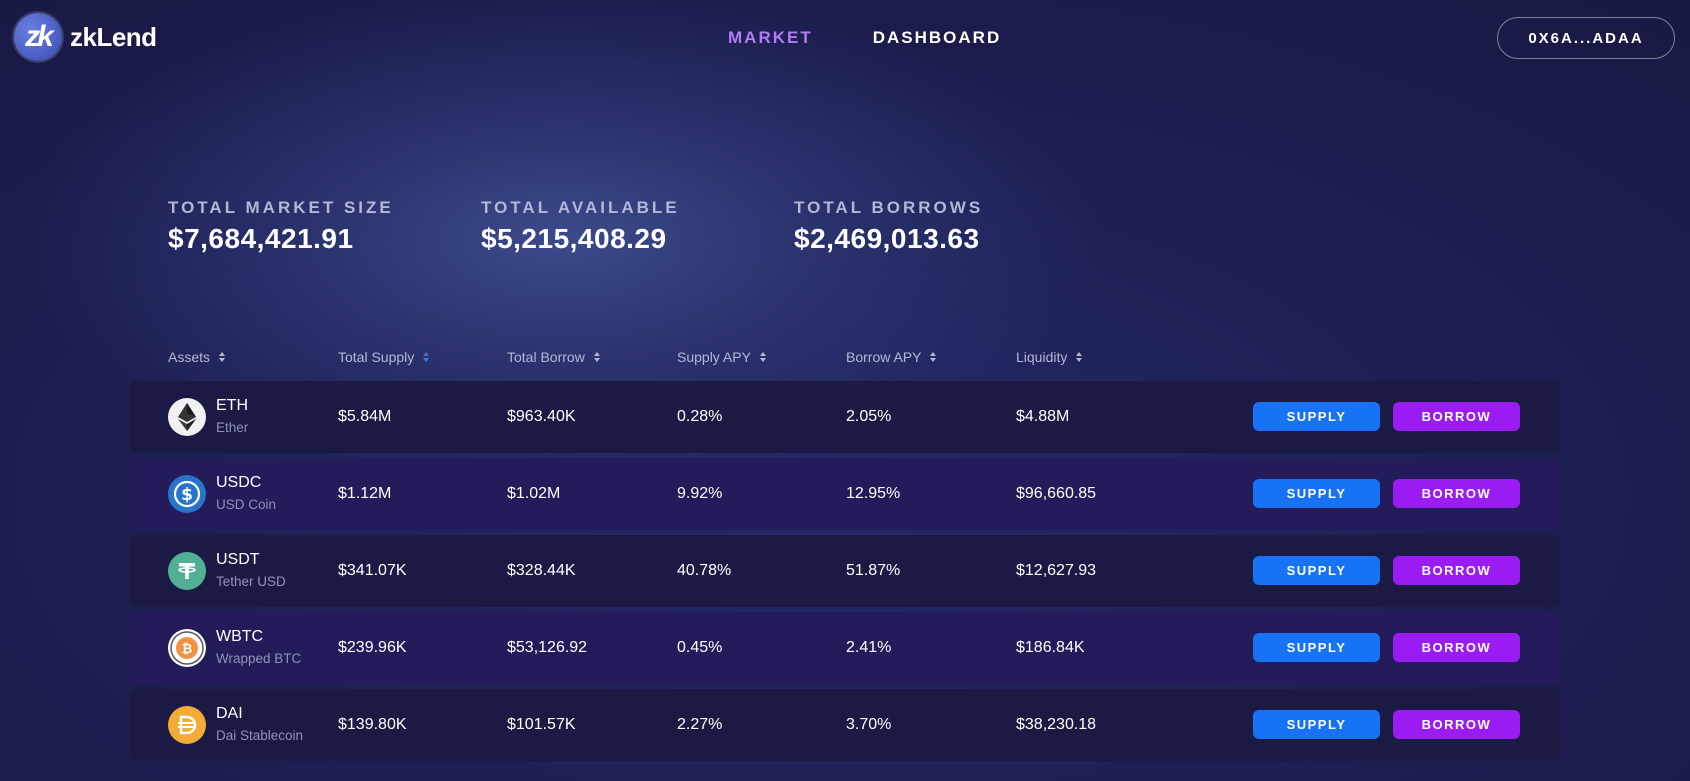  I want to click on wbtc-icon: ₿, so click(187, 648).